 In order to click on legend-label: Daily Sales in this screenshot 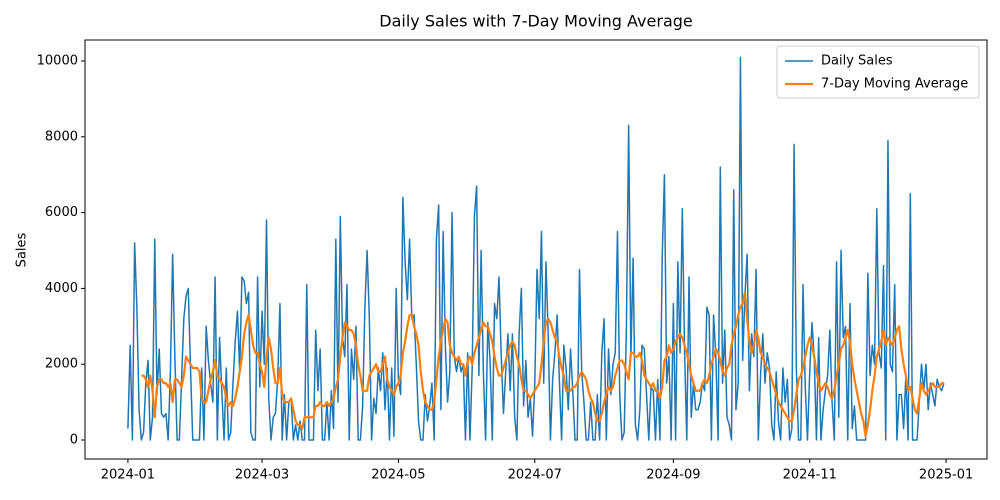, I will do `click(857, 61)`.